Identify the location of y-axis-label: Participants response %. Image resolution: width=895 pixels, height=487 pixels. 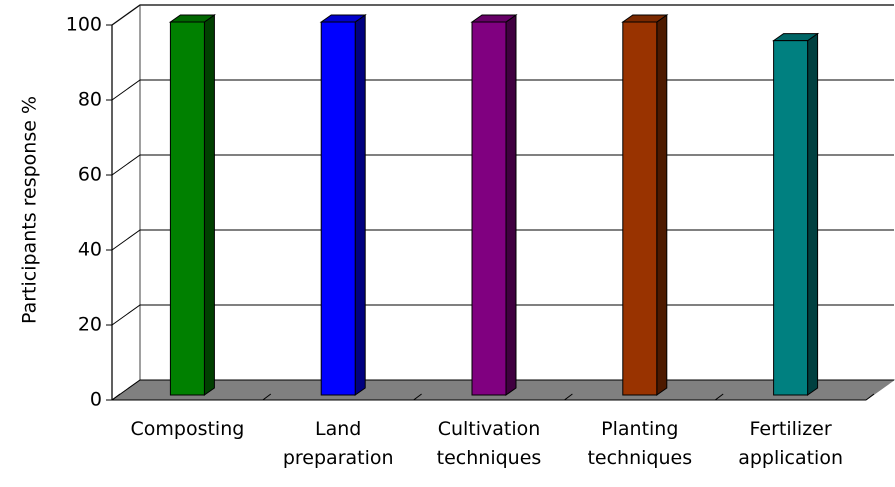
(30, 210).